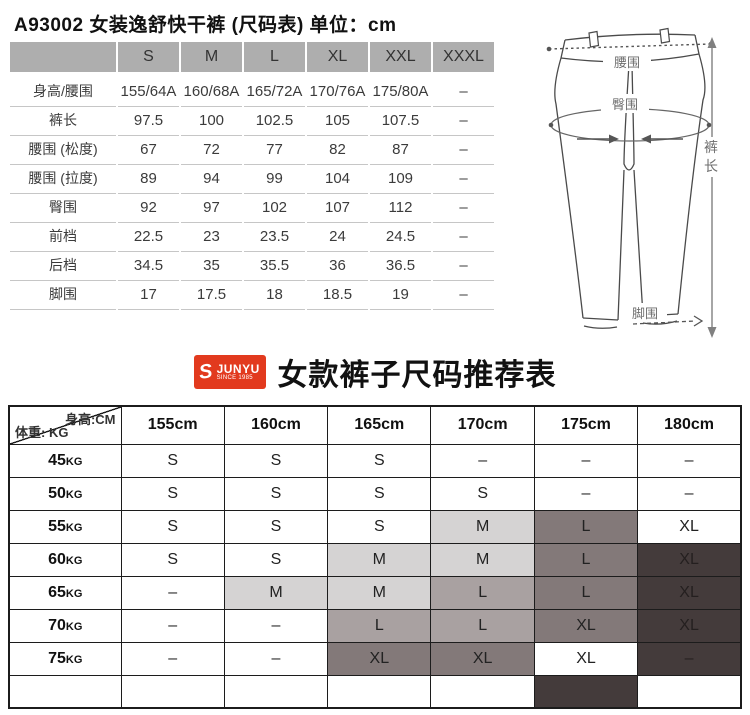 Image resolution: width=750 pixels, height=715 pixels. What do you see at coordinates (274, 237) in the screenshot?
I see `size-cell: 23.5` at bounding box center [274, 237].